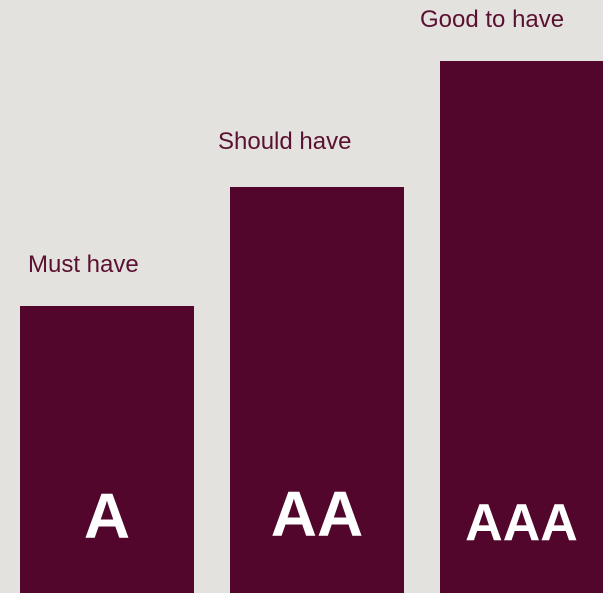 The height and width of the screenshot is (593, 603). I want to click on tier-caption-should-have: Should have, so click(285, 141).